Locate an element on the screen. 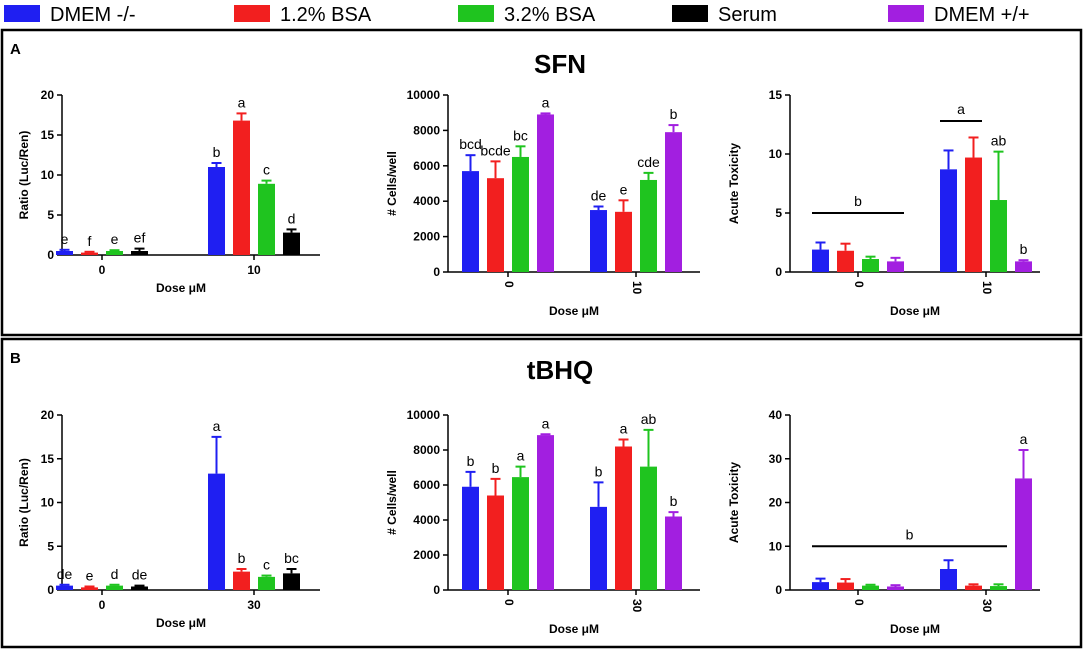 The height and width of the screenshot is (650, 1084). y-axis-label: # Cells/well is located at coordinates (392, 502).